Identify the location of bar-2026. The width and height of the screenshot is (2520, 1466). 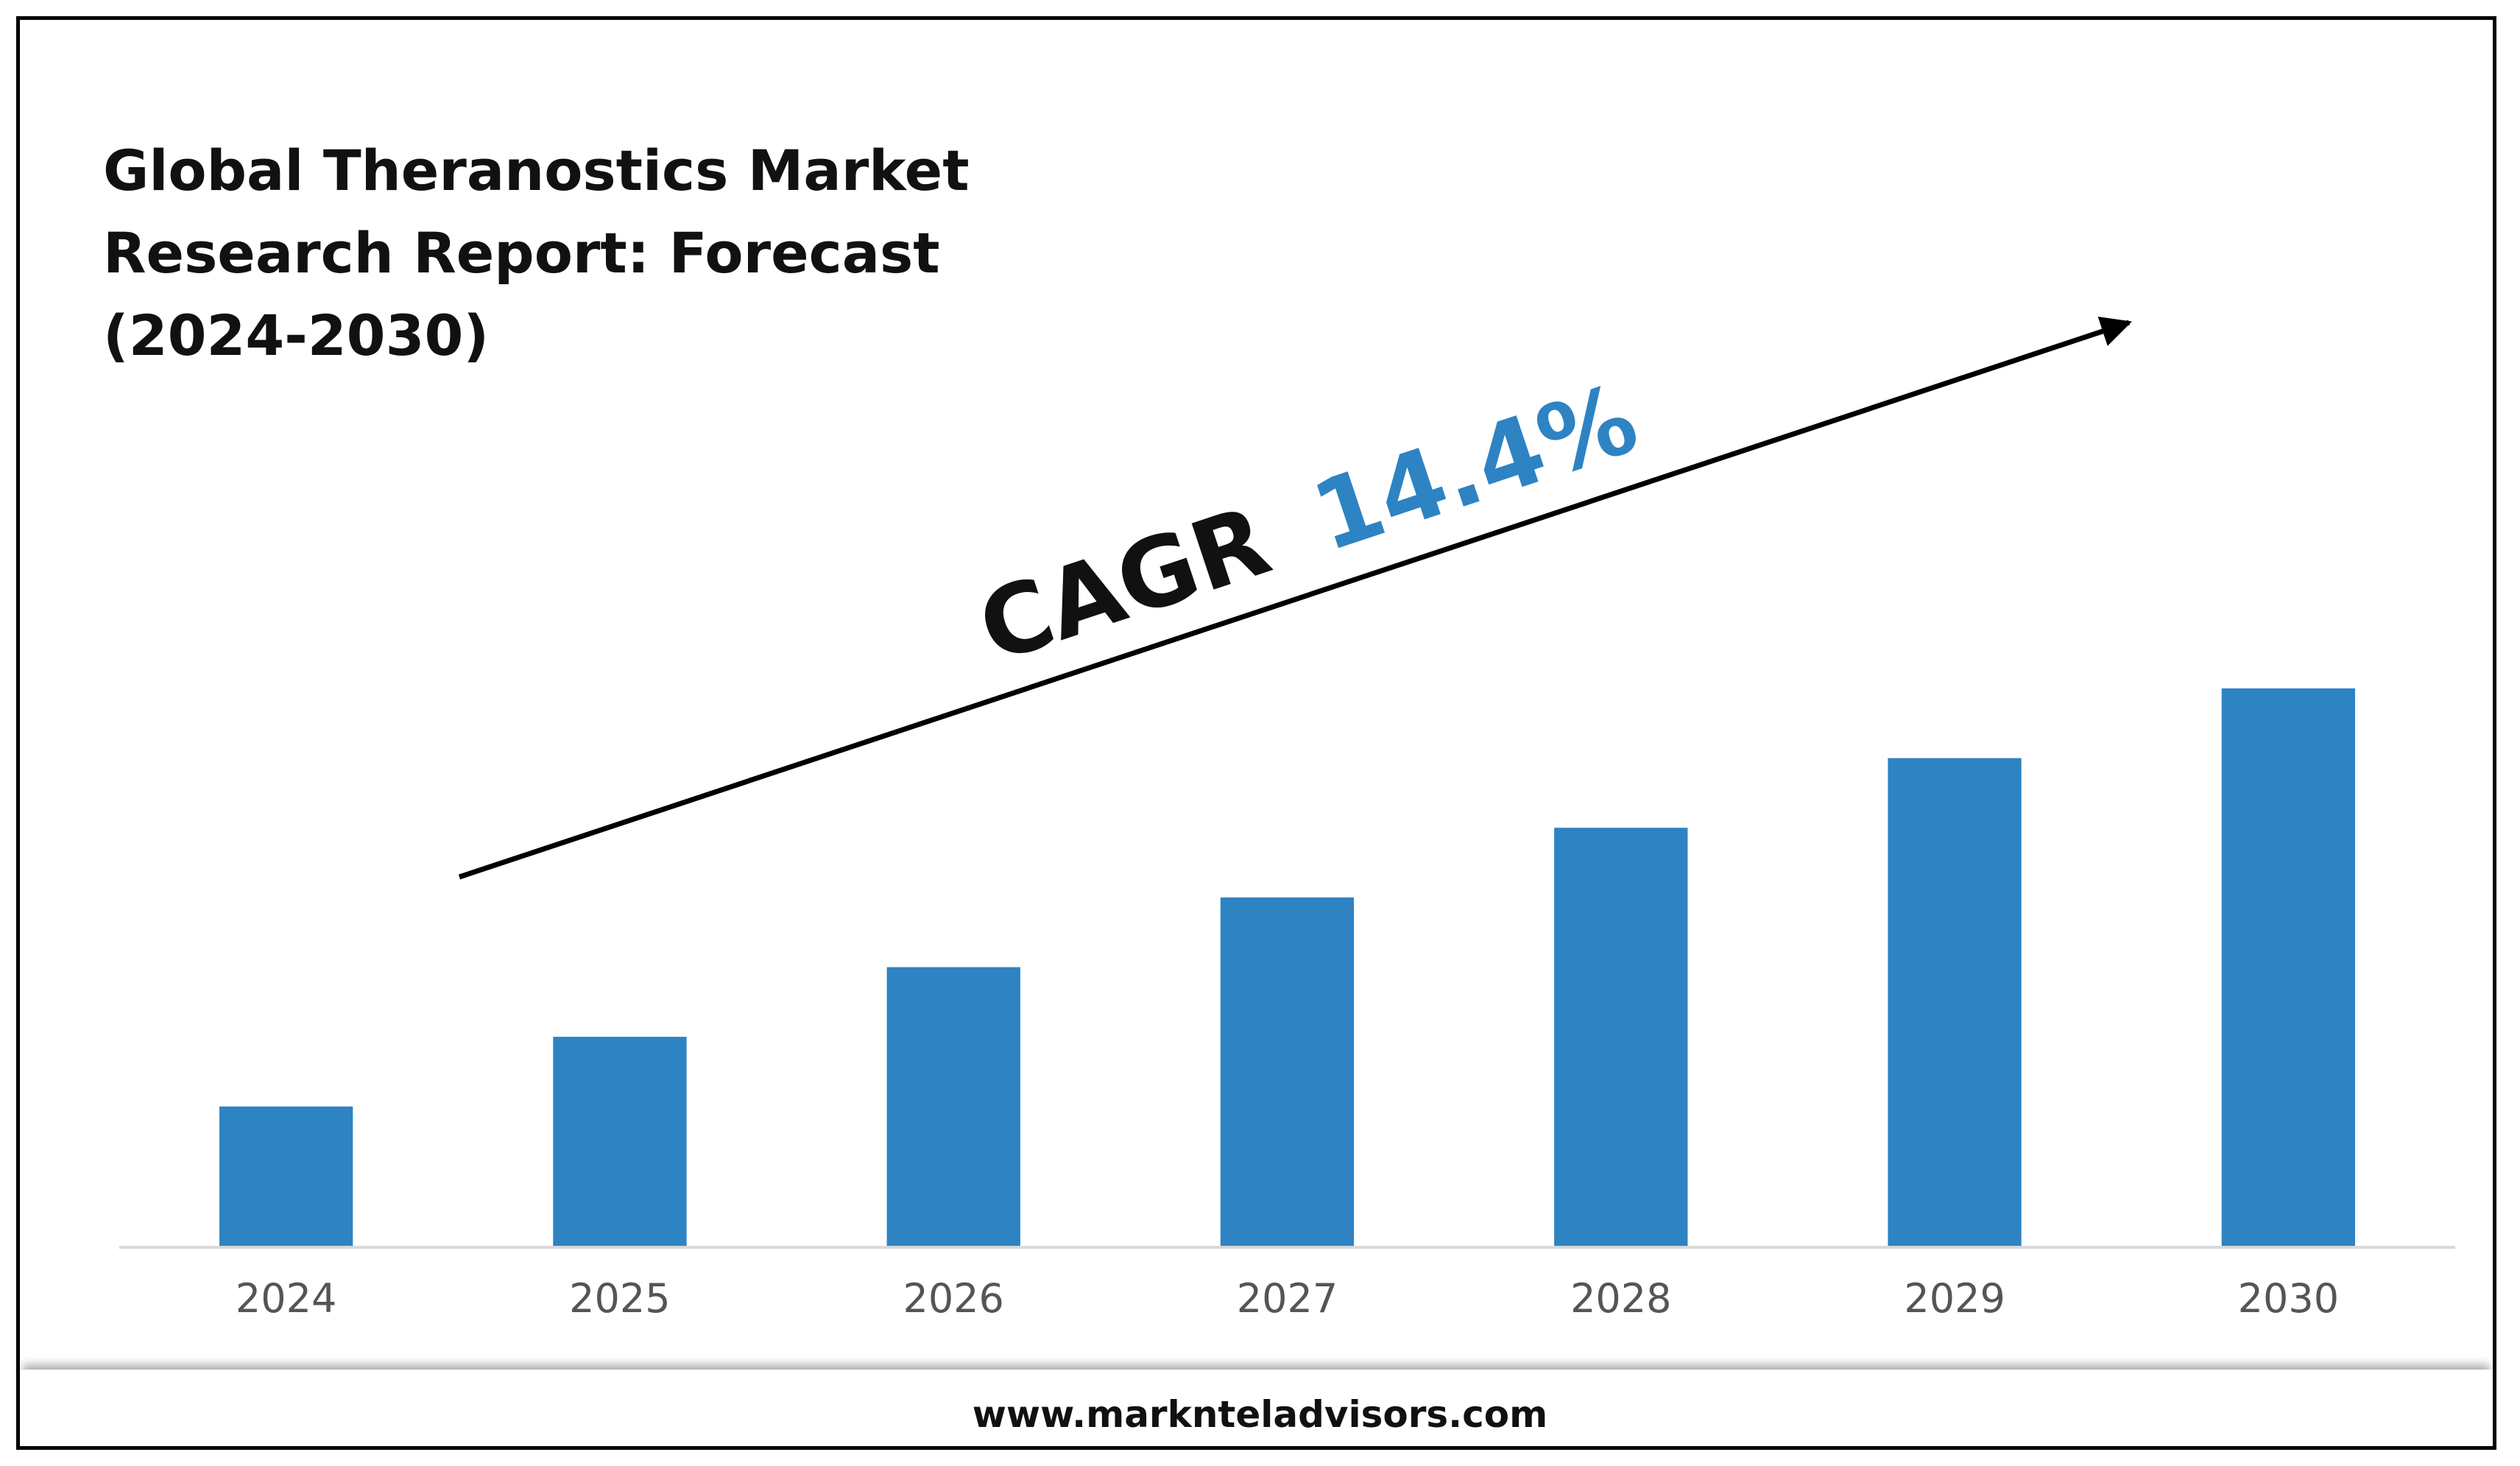
(953, 1106).